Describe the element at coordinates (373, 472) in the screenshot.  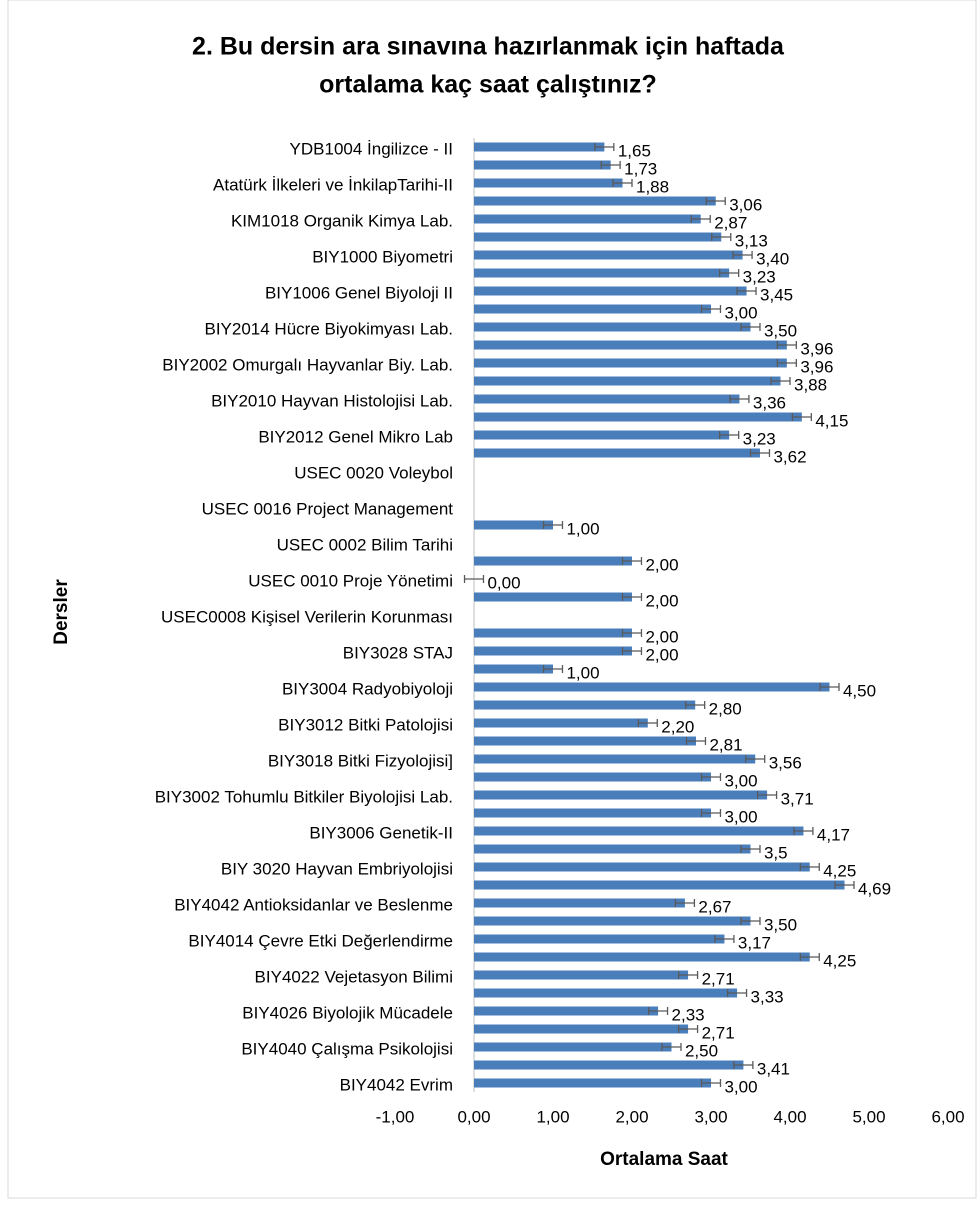
I see `y-tick-label: USEC 0020 Voleybol` at that location.